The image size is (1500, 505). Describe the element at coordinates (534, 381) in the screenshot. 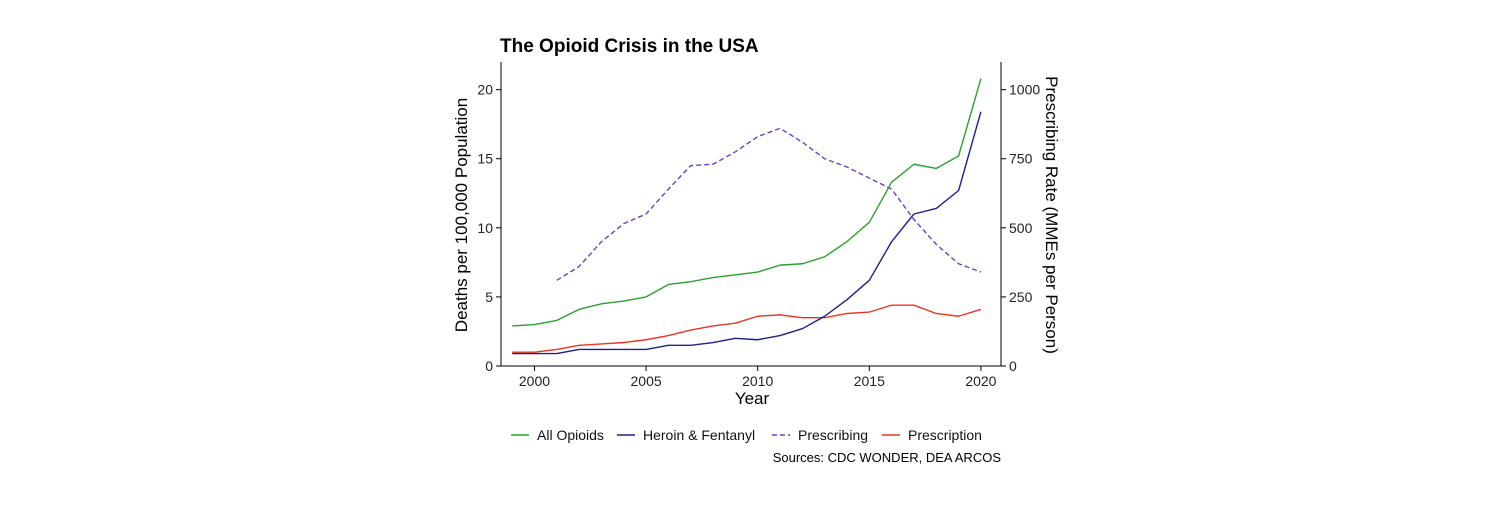

I see `x-tick-label: 2000` at that location.